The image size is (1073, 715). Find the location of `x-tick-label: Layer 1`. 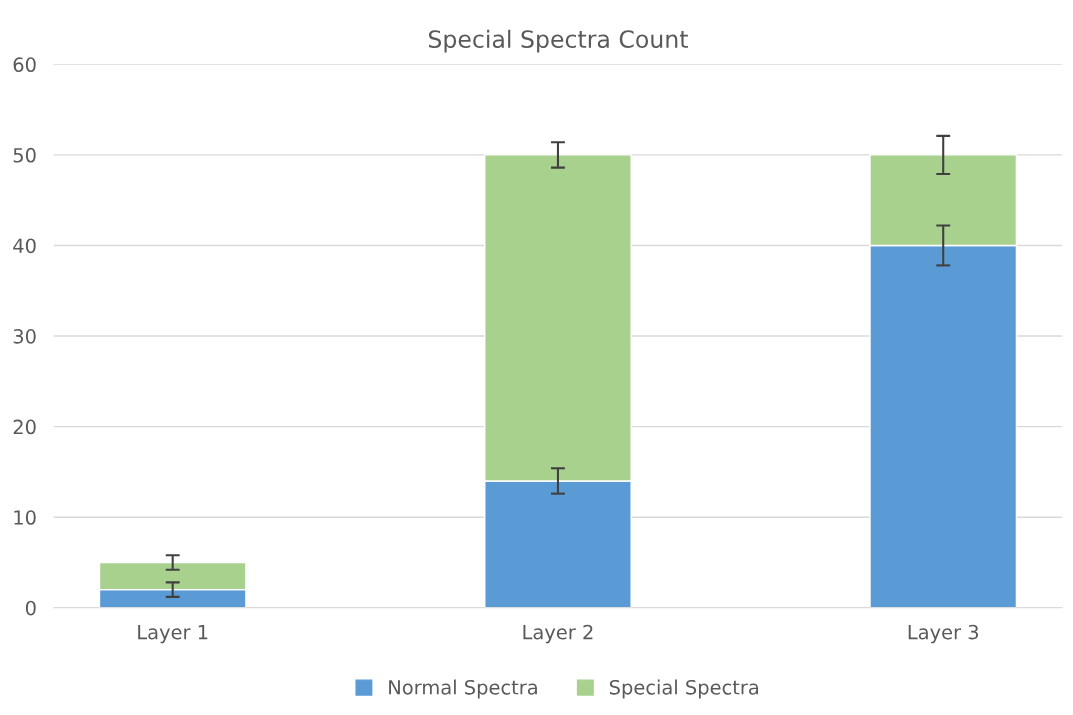

x-tick-label: Layer 1 is located at coordinates (173, 634).